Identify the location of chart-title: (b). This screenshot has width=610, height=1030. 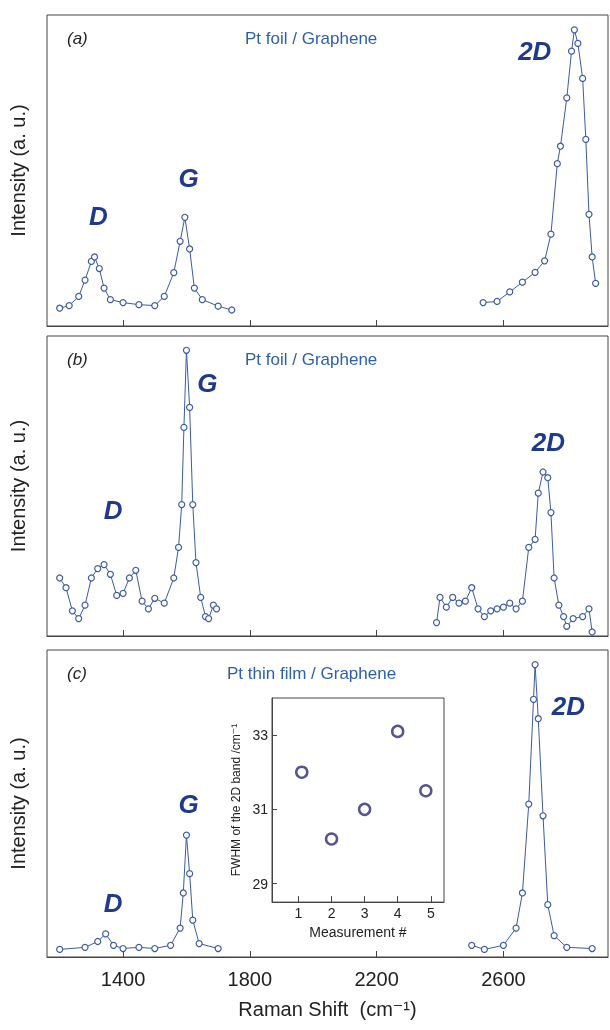
(77, 359).